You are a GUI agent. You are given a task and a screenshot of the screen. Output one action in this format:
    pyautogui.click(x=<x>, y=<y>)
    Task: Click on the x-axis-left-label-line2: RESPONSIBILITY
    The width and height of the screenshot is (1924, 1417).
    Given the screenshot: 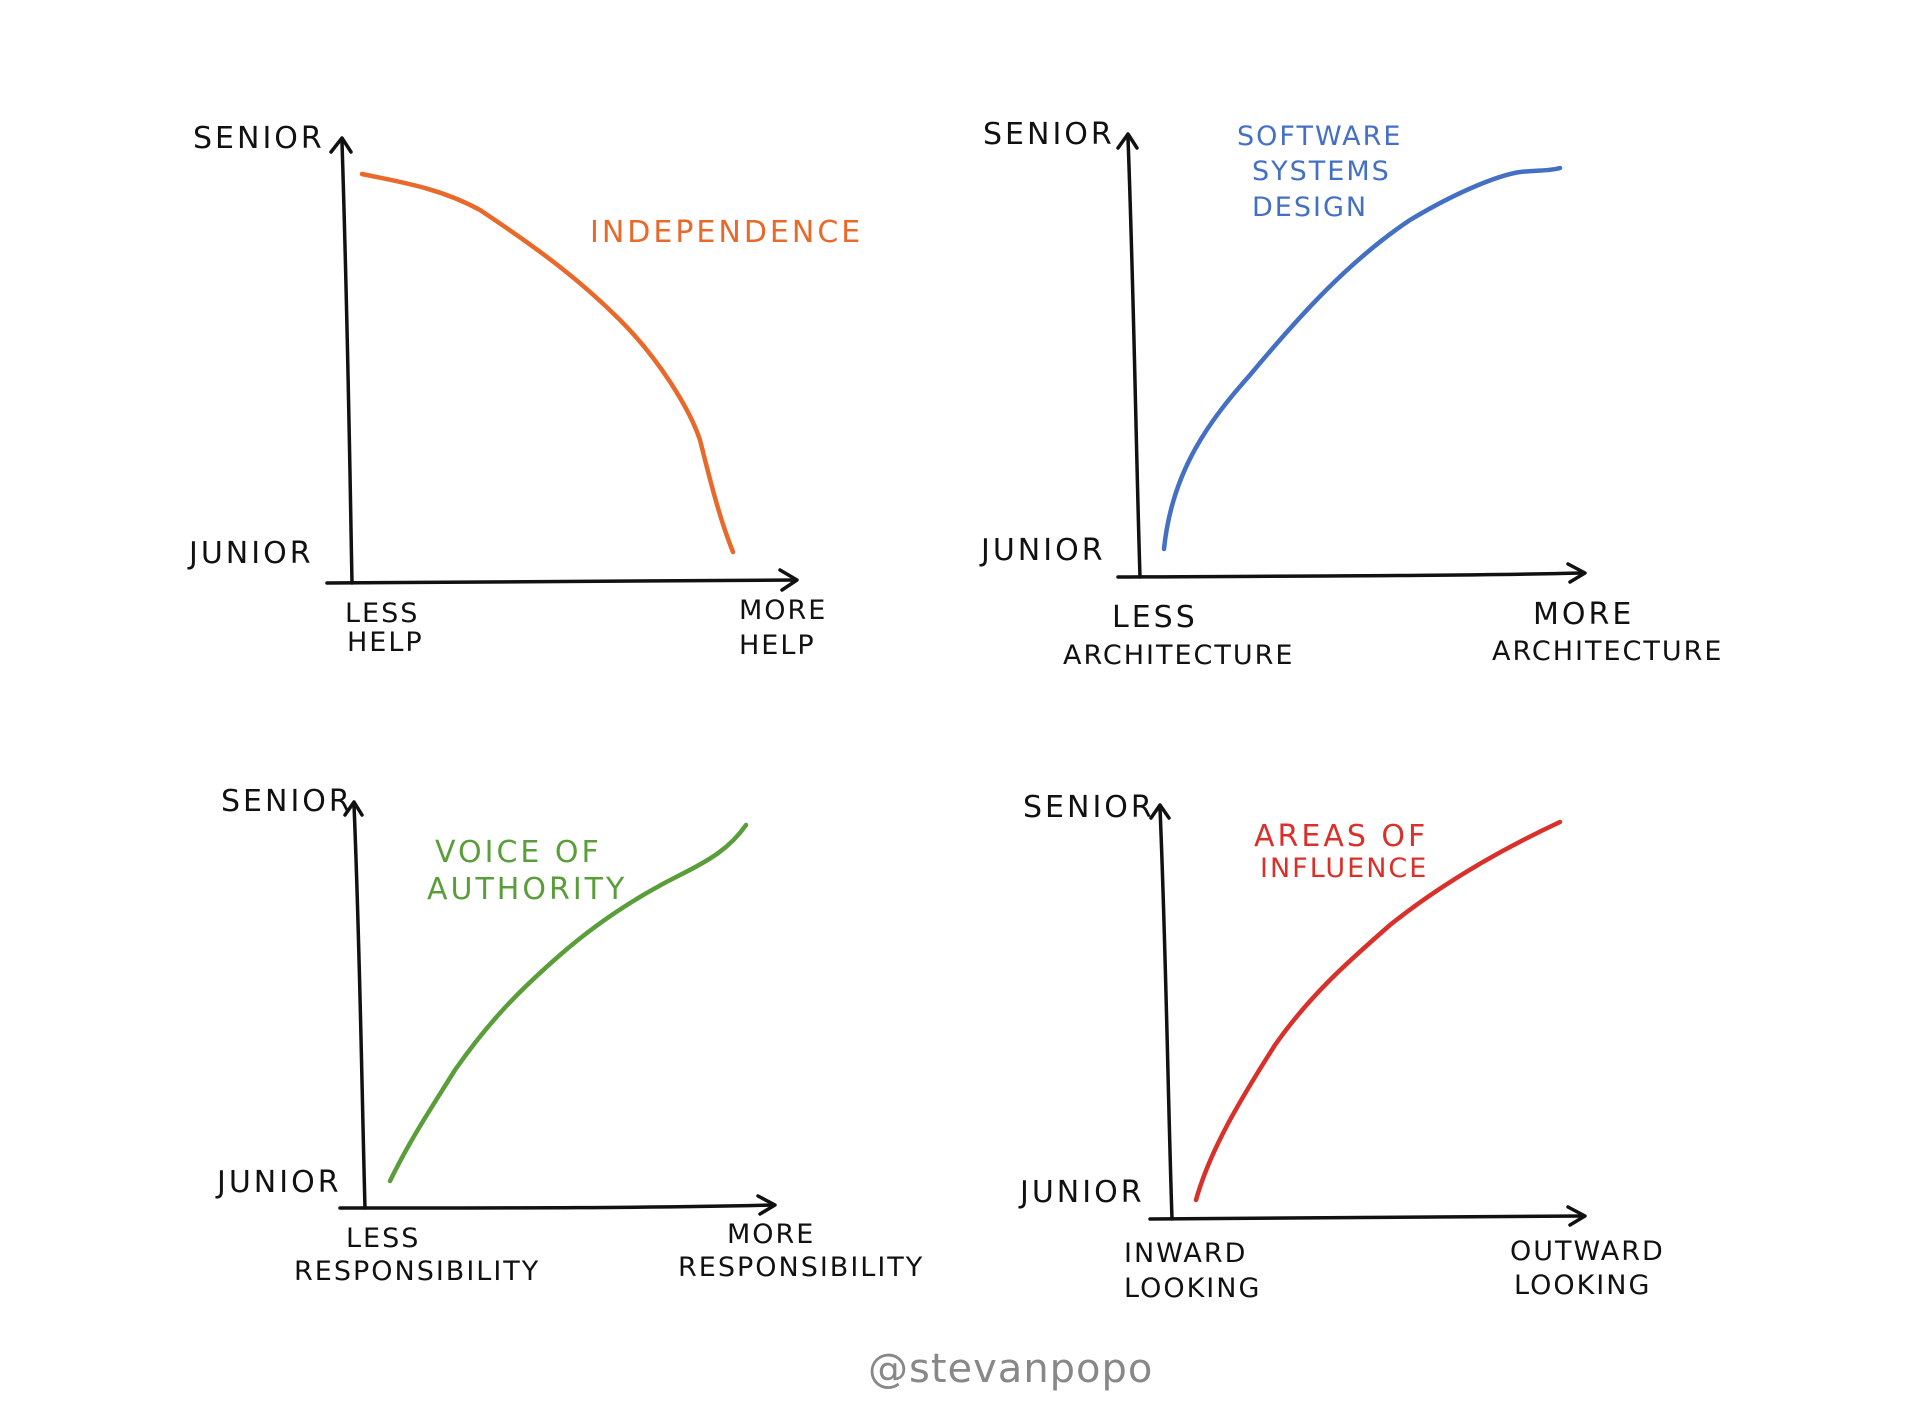 What is the action you would take?
    pyautogui.click(x=417, y=1271)
    